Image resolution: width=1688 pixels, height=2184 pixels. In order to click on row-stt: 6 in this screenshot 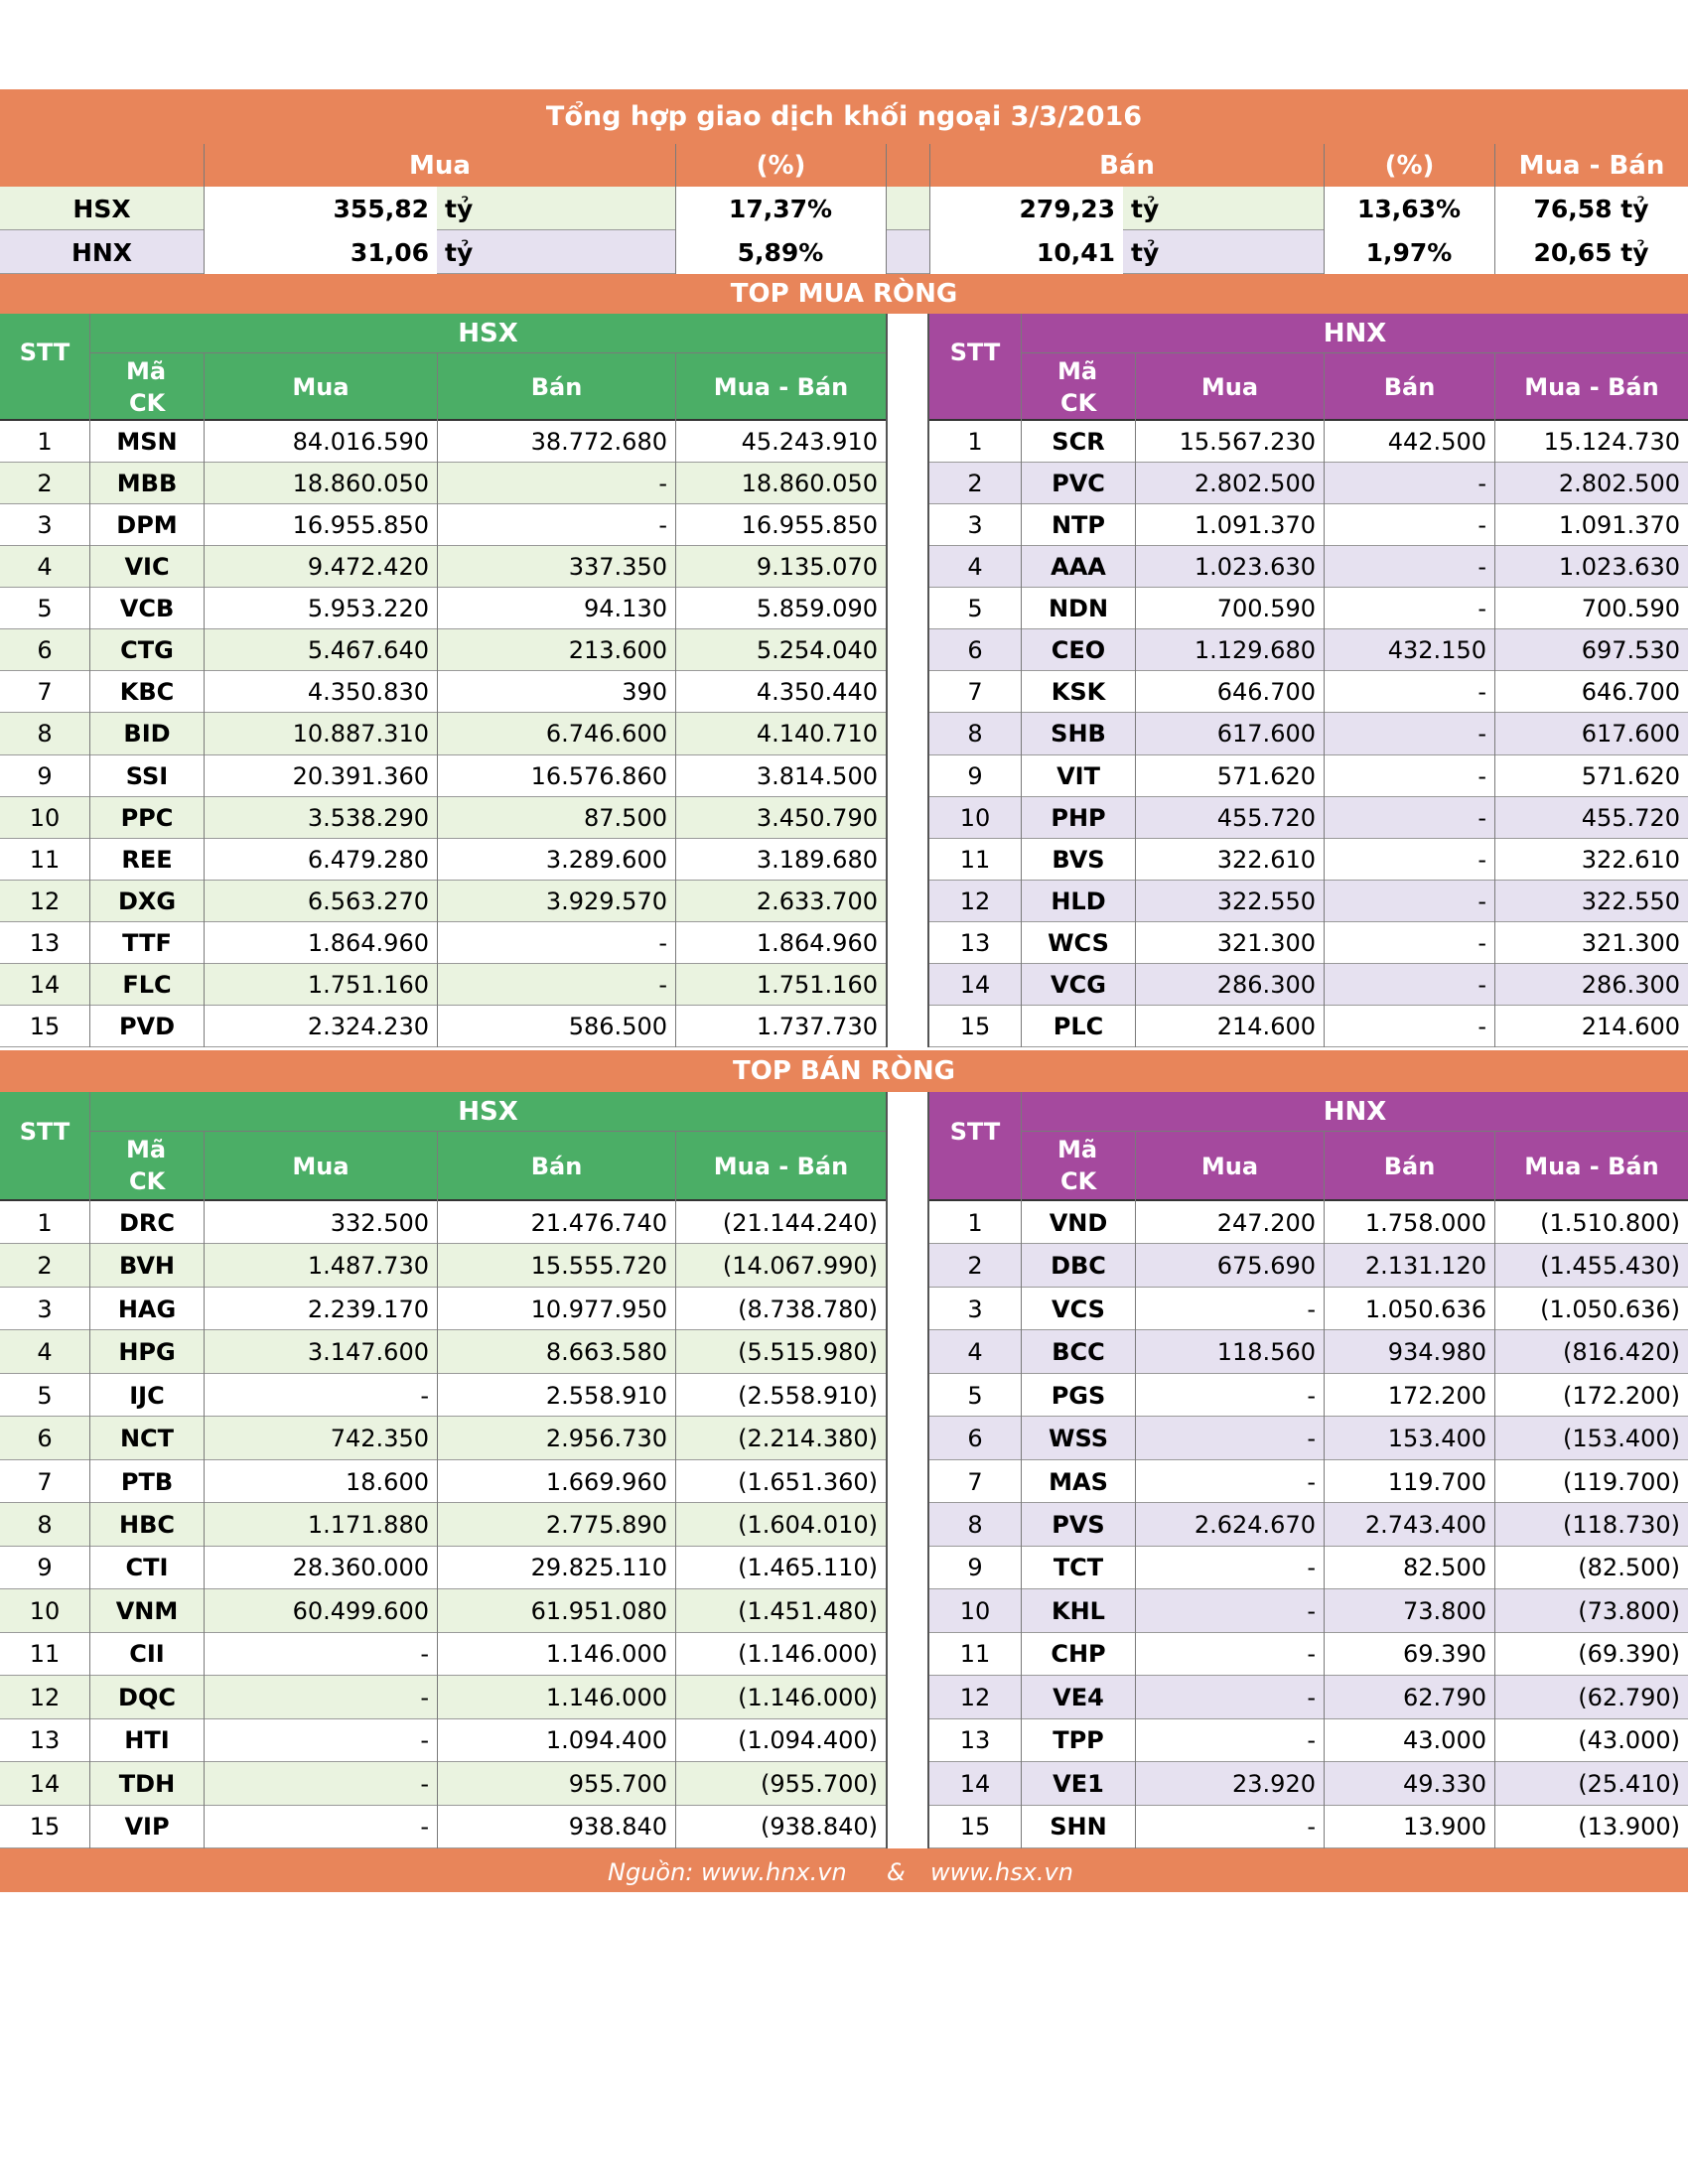, I will do `click(45, 1439)`.